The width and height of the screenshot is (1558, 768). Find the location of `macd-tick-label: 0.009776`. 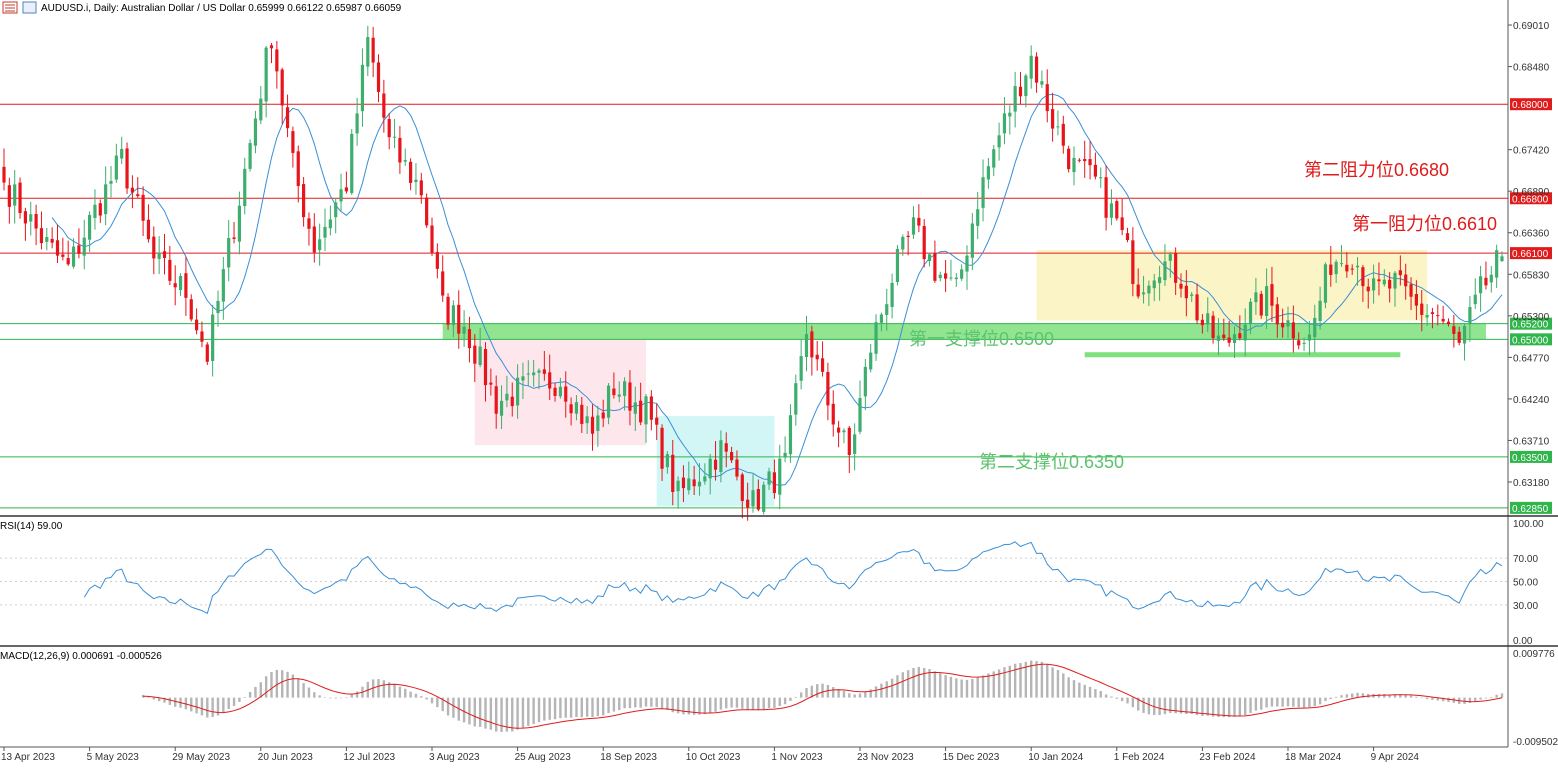

macd-tick-label: 0.009776 is located at coordinates (1534, 654).